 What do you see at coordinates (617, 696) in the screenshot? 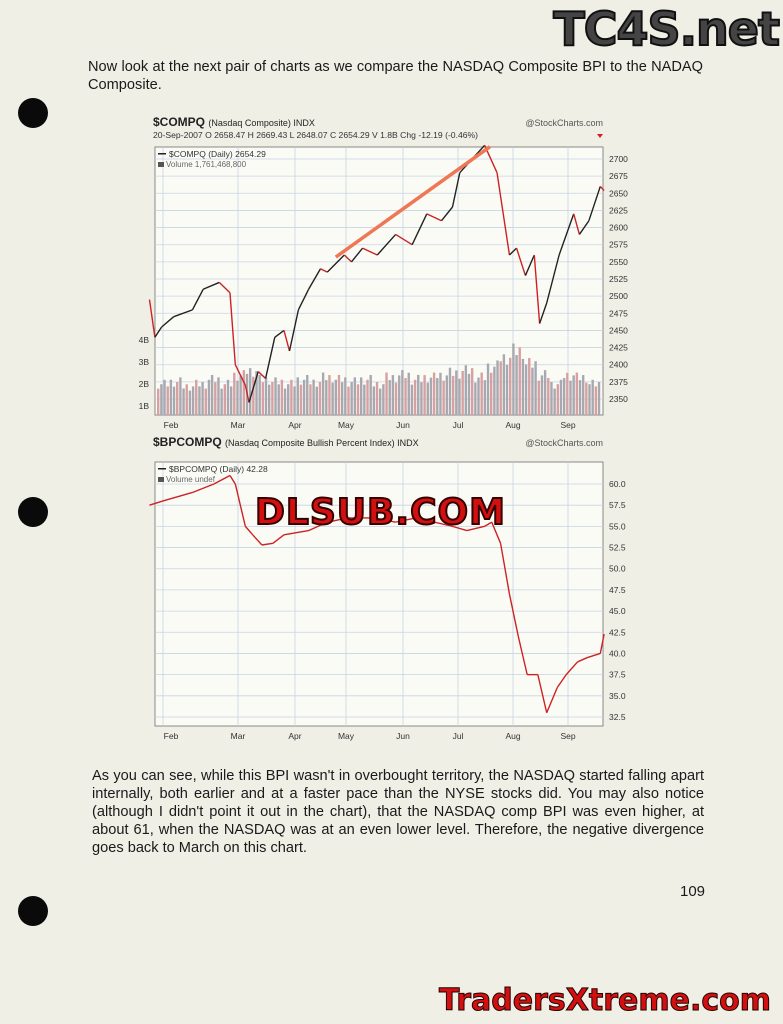
I see `y-tick-label: 35.0` at bounding box center [617, 696].